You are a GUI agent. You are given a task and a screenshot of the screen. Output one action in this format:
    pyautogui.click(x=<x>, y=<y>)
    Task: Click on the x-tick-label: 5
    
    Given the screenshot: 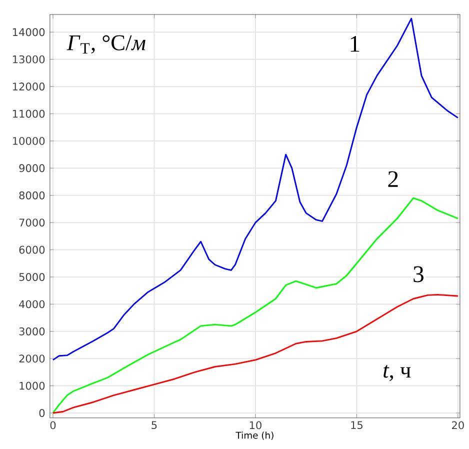 What is the action you would take?
    pyautogui.click(x=154, y=425)
    